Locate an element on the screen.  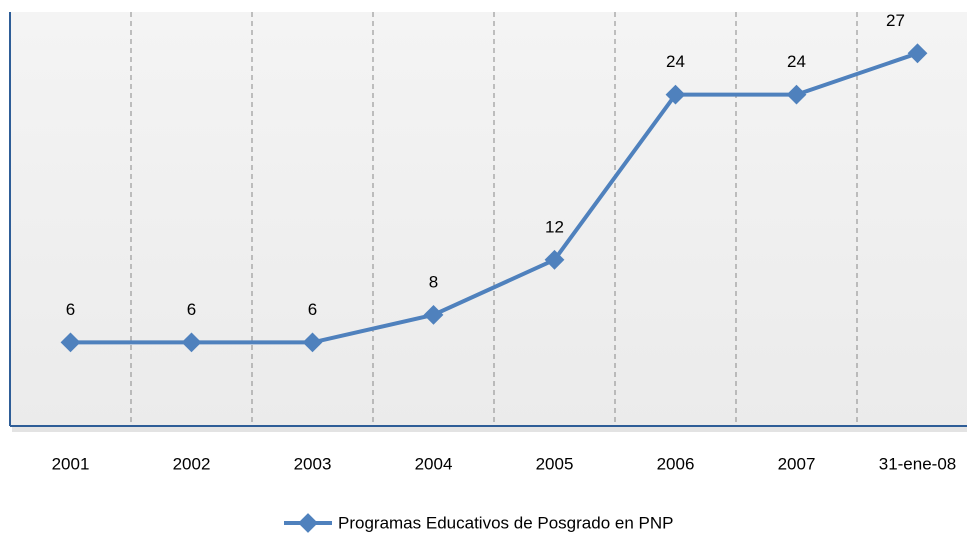
x-tick-label: 2003 is located at coordinates (313, 463).